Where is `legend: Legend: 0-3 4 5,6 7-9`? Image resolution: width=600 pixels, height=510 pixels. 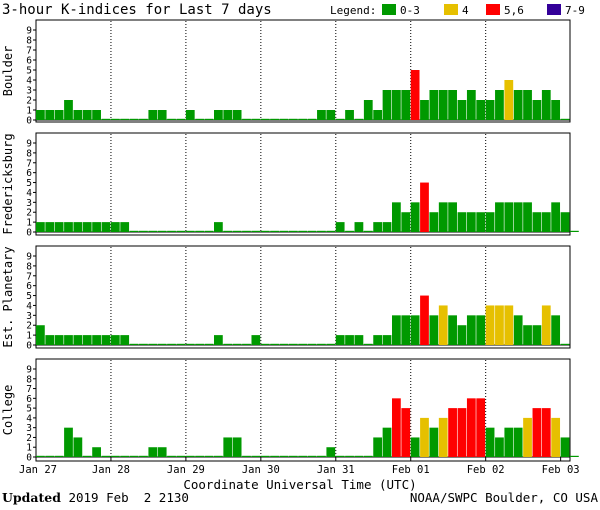
legend: Legend: 0-3 4 5,6 7-9 is located at coordinates (457, 10).